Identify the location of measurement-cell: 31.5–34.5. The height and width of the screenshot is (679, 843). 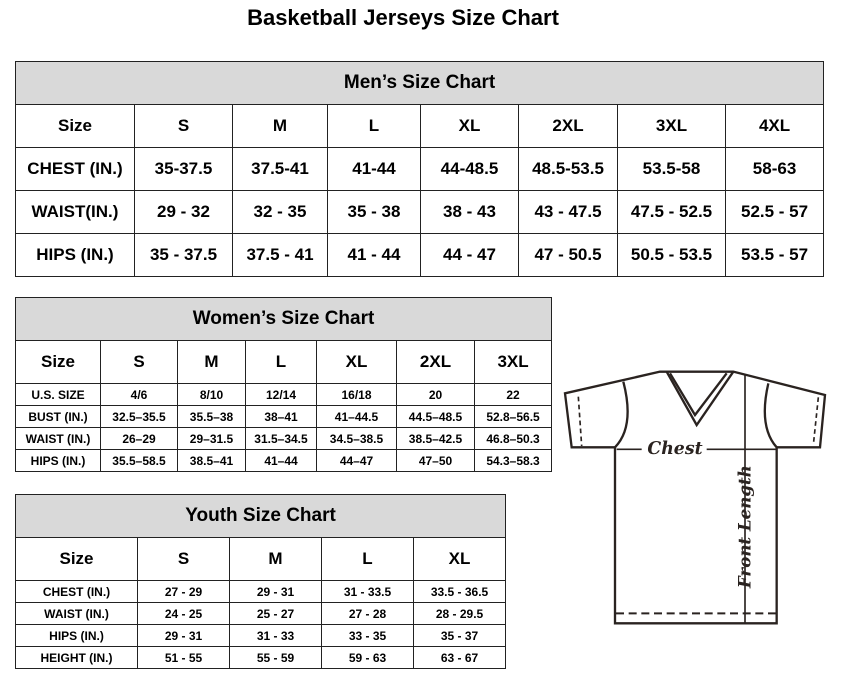
(281, 438).